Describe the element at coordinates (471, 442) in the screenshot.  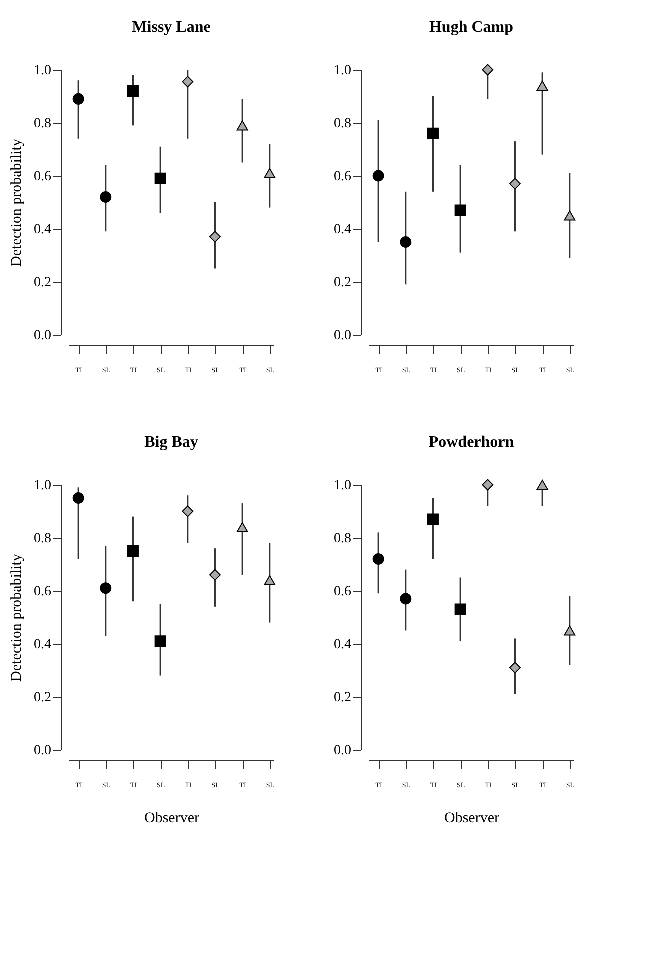
I see `chart-title: Powderhorn` at that location.